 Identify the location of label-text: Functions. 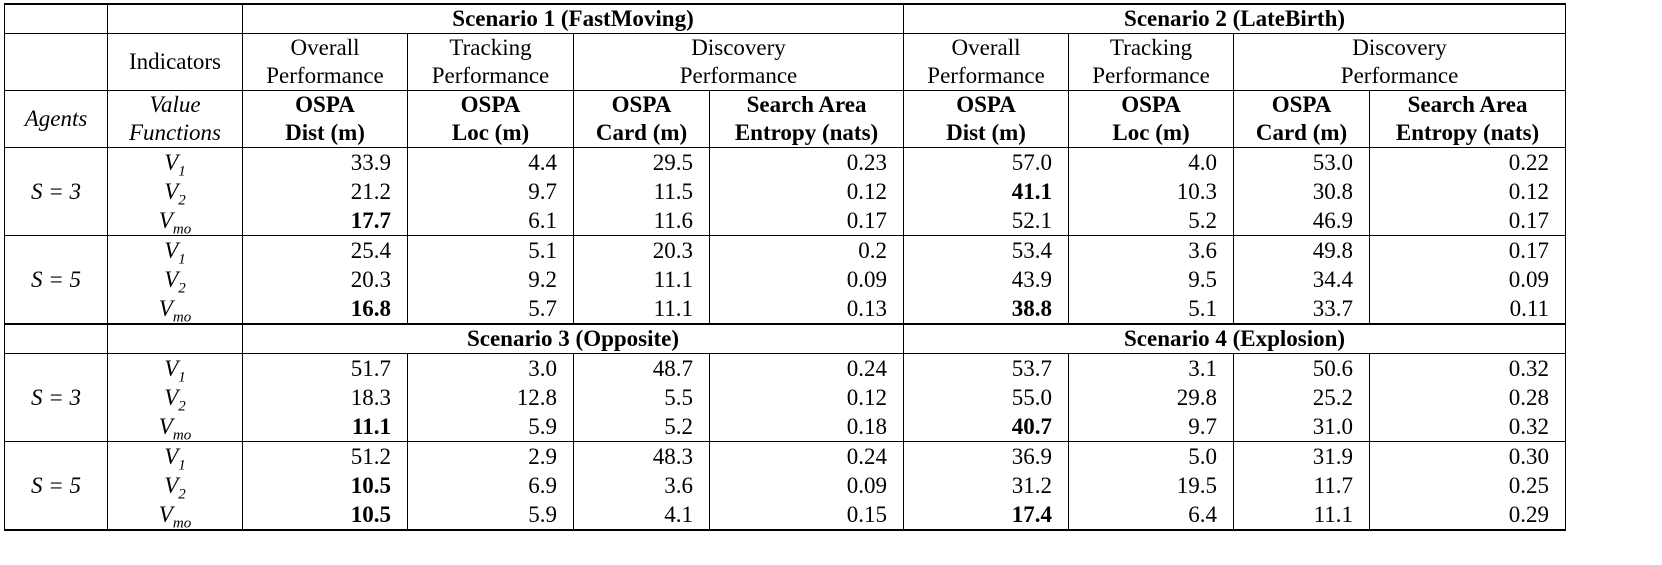
(175, 132).